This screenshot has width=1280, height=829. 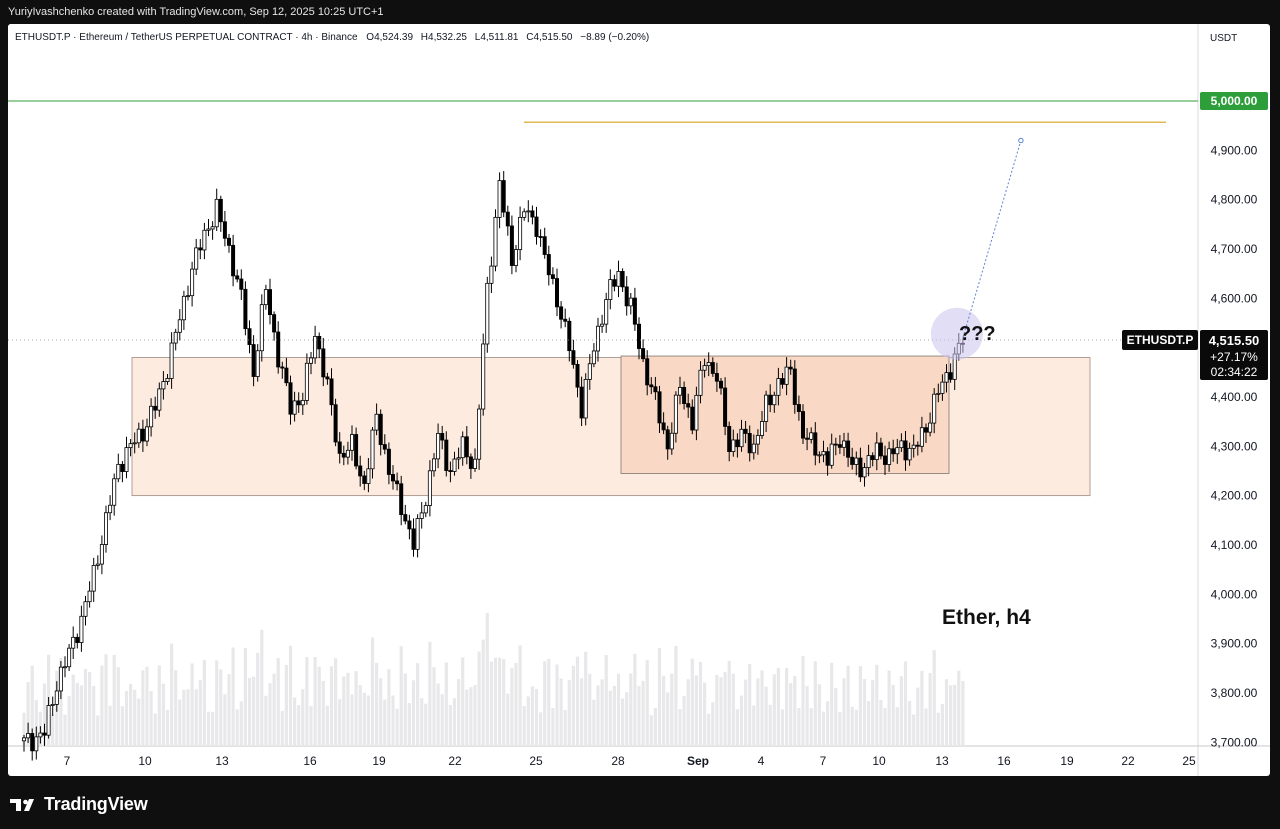 I want to click on resistance-price-badge, so click(x=1234, y=101).